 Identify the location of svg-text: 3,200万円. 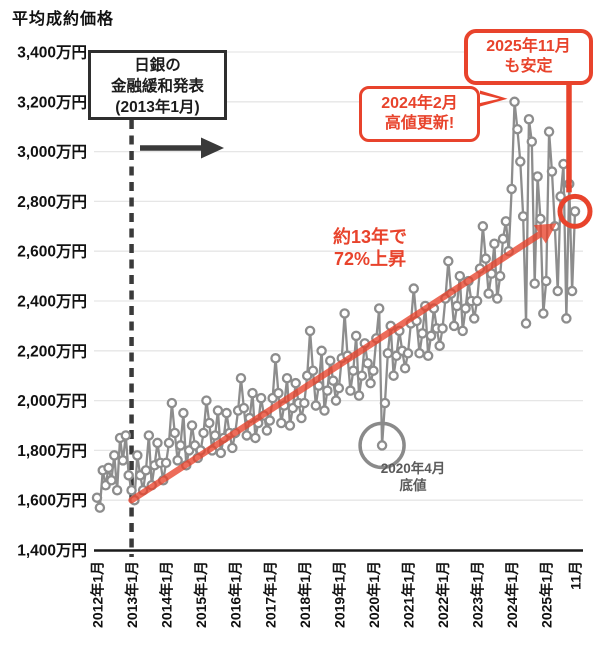
(52, 102).